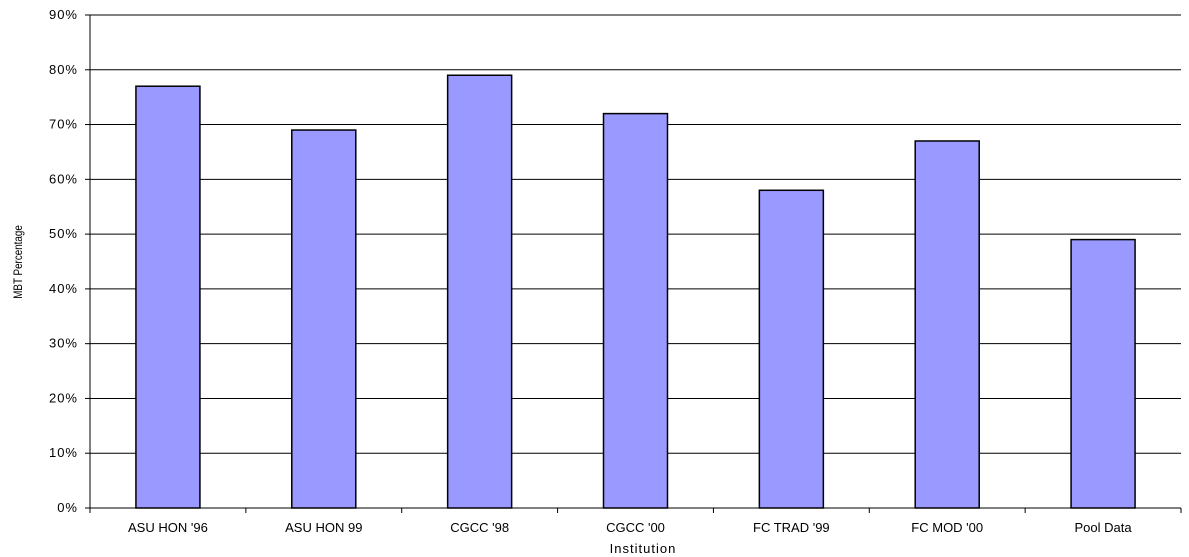 The height and width of the screenshot is (557, 1189). Describe the element at coordinates (63, 261) in the screenshot. I see `y-tick-labels: 0% 10% 20% 30% 40% 50% 60% 70% 80% 90%` at that location.